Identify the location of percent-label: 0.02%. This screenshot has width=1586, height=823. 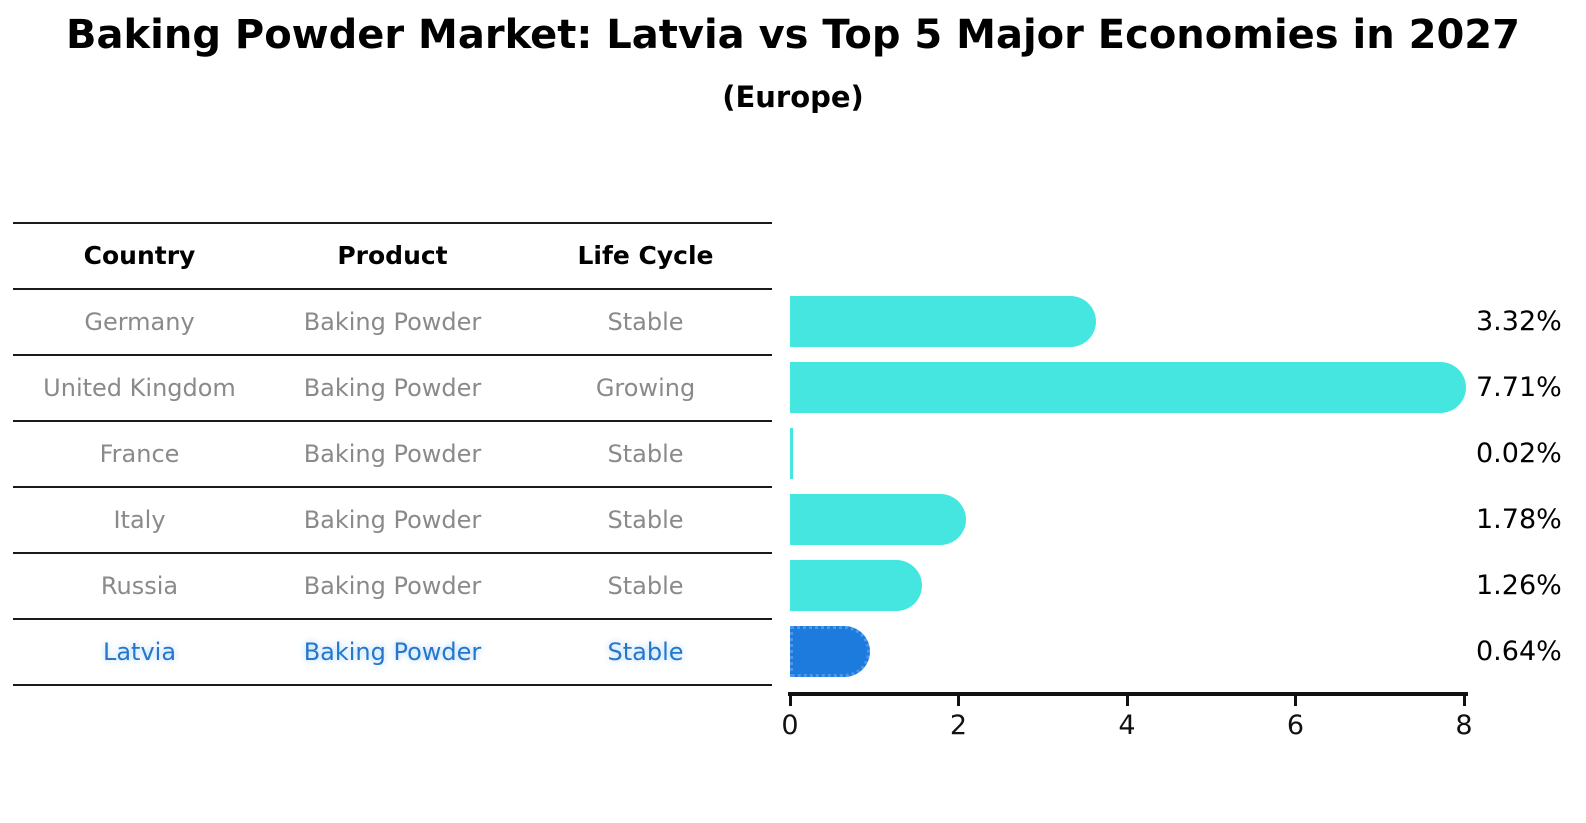
(1519, 453).